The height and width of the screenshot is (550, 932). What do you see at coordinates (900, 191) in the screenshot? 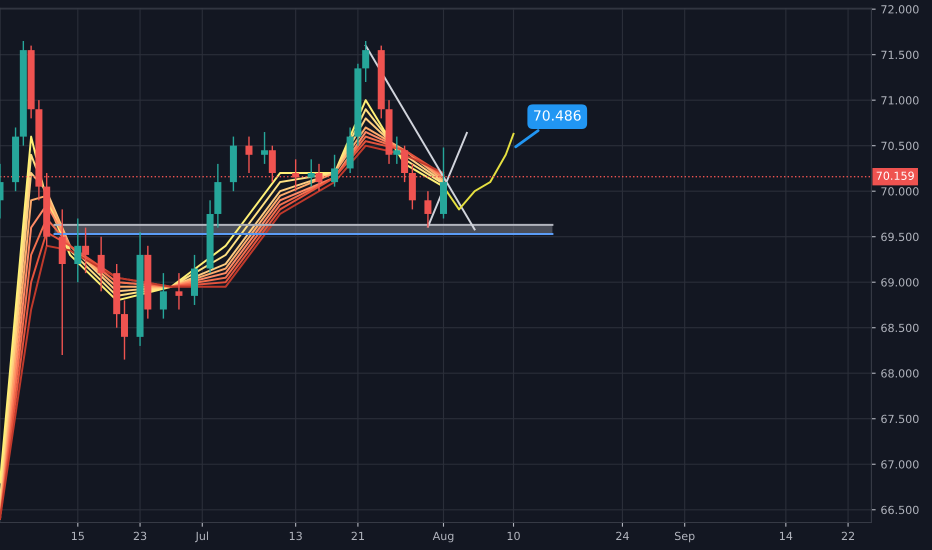
I see `y-tick-label: 70.000` at bounding box center [900, 191].